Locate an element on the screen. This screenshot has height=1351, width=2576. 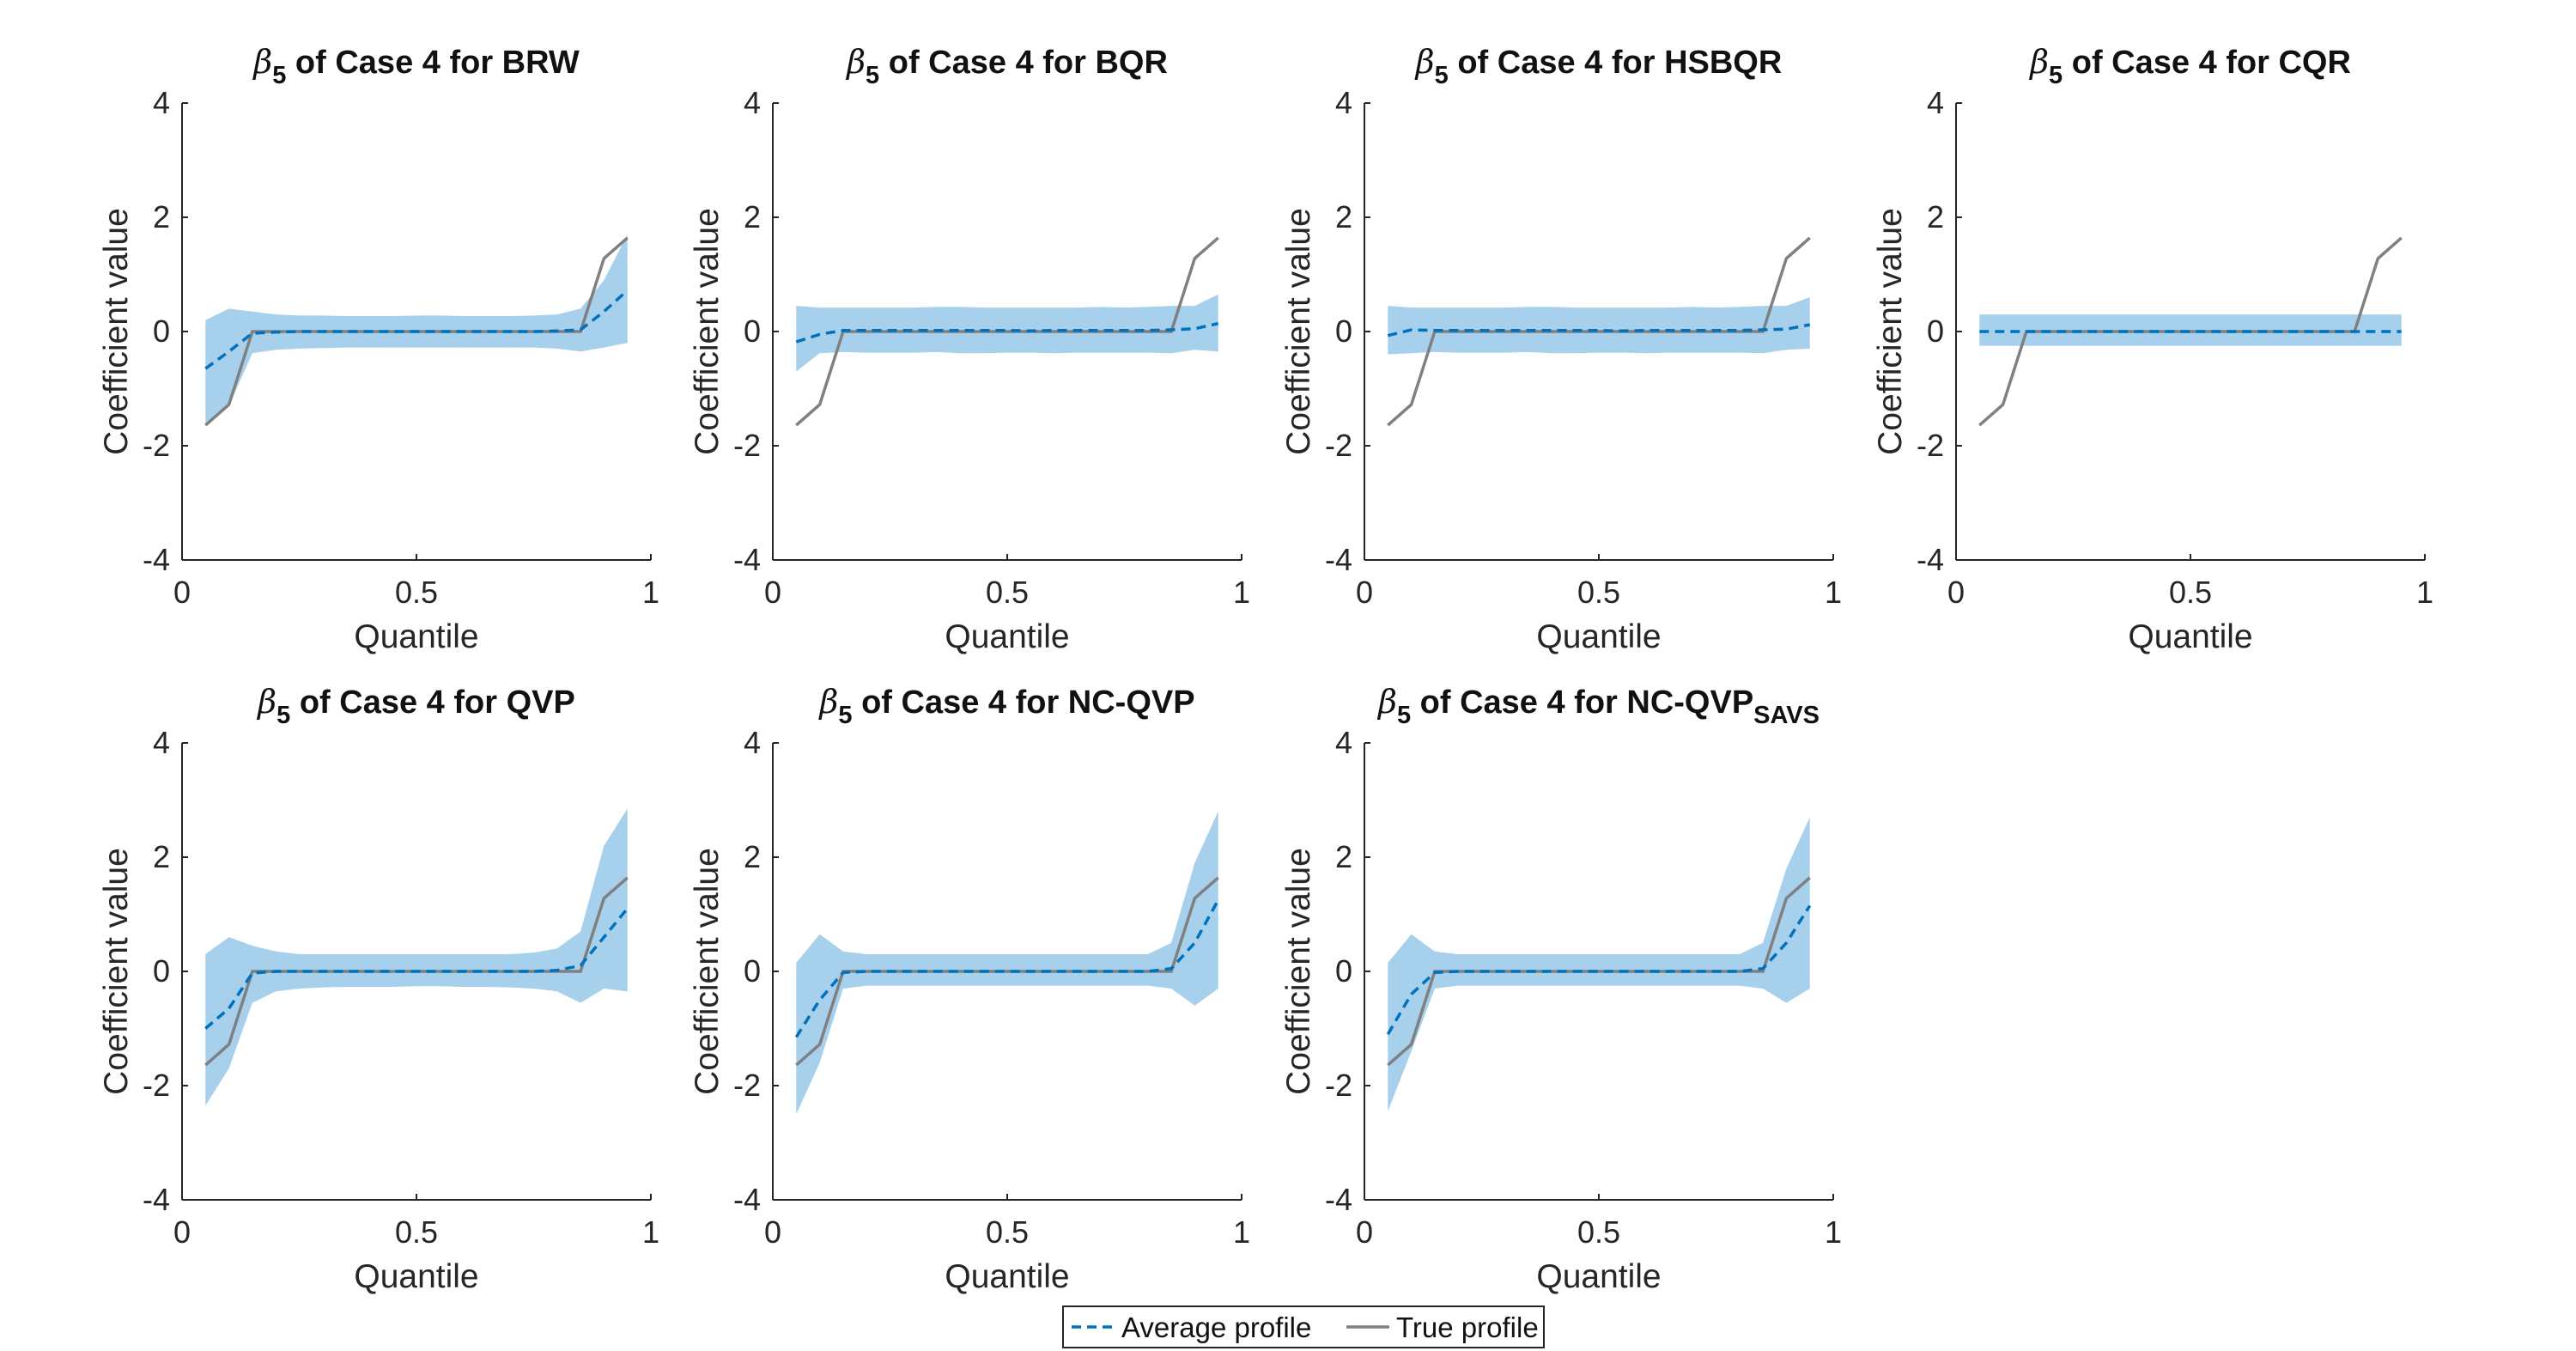
panel-title: β5 of Case 4 for NC-QVP is located at coordinates (1006, 706).